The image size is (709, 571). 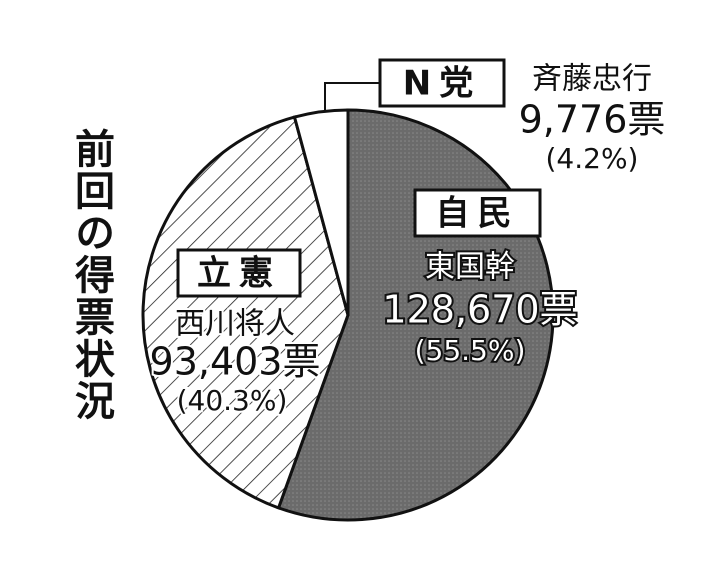 I want to click on vote-label: 9,776票, so click(x=592, y=120).